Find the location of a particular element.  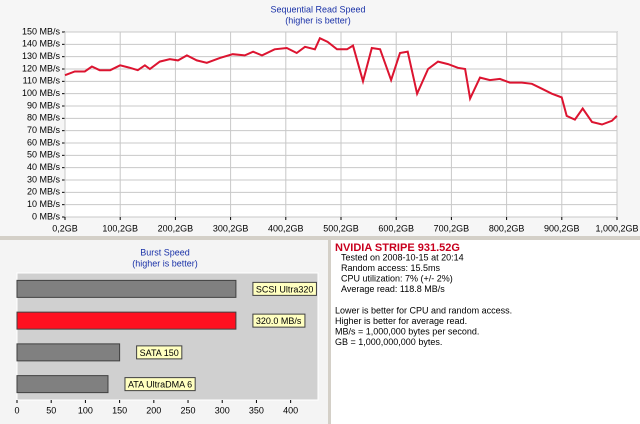

read-subtitle: (higher is better) is located at coordinates (318, 20).